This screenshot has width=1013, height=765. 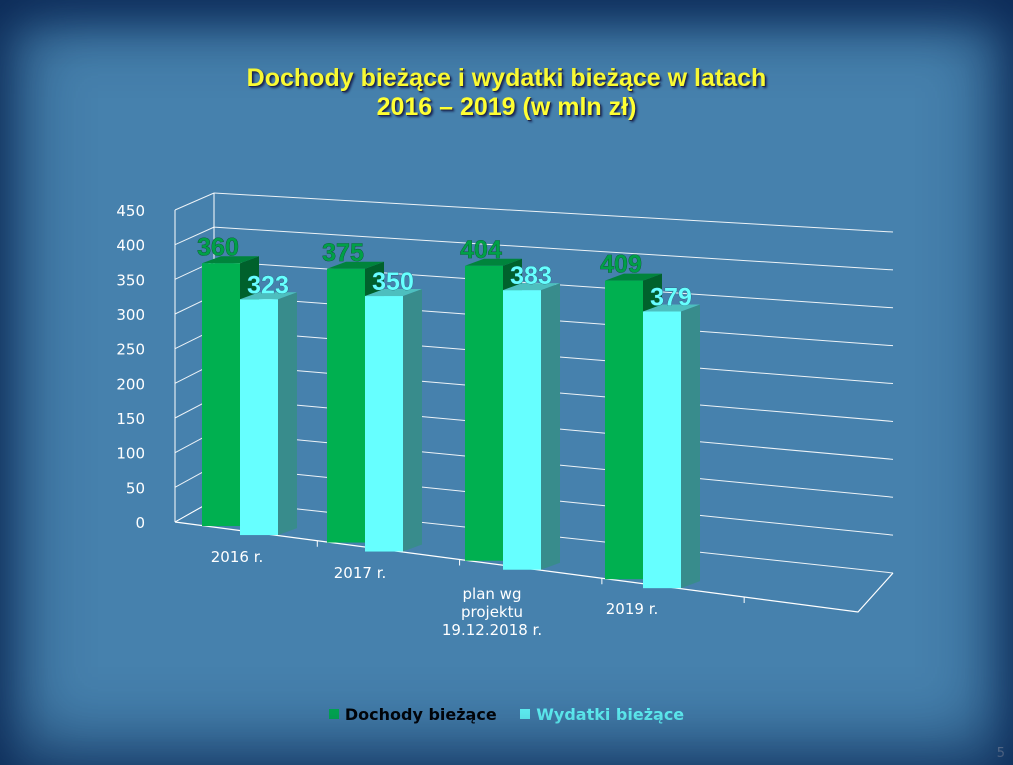 I want to click on chart-shape: 2019 r., so click(x=632, y=609).